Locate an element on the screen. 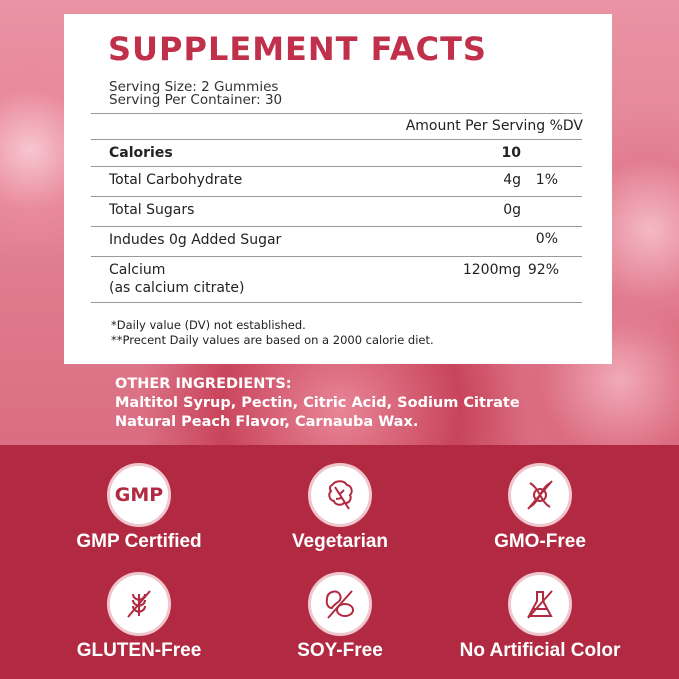 The height and width of the screenshot is (679, 679). no-flask-icon is located at coordinates (540, 604).